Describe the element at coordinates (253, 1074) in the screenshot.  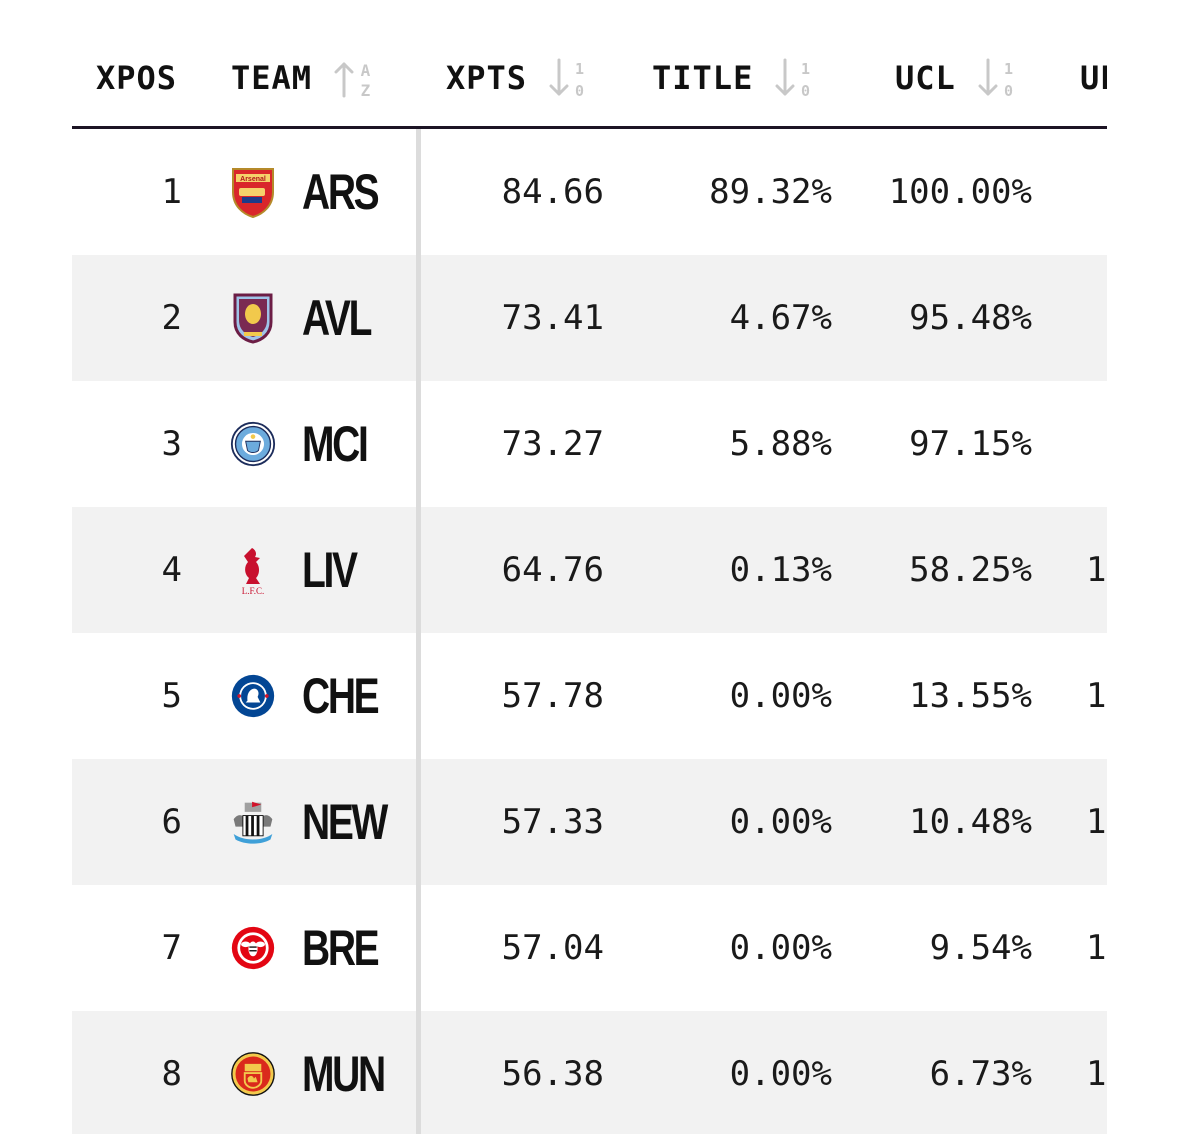
I see `man-united-crest-icon` at that location.